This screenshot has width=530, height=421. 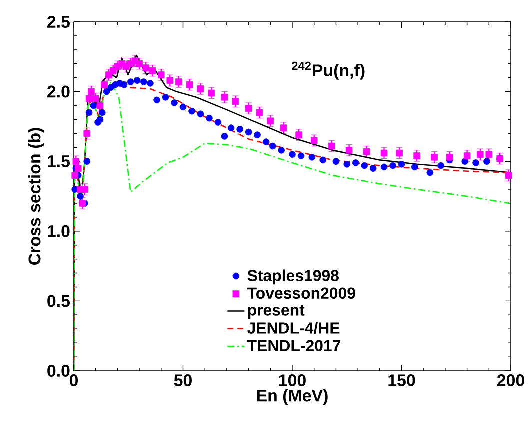 What do you see at coordinates (301, 294) in the screenshot?
I see `legend-label: Tovesson2009` at bounding box center [301, 294].